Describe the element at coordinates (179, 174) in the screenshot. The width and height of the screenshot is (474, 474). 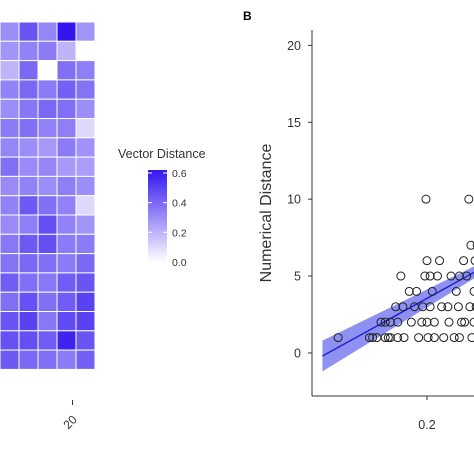
I see `legend-tick-label: 0.6` at that location.